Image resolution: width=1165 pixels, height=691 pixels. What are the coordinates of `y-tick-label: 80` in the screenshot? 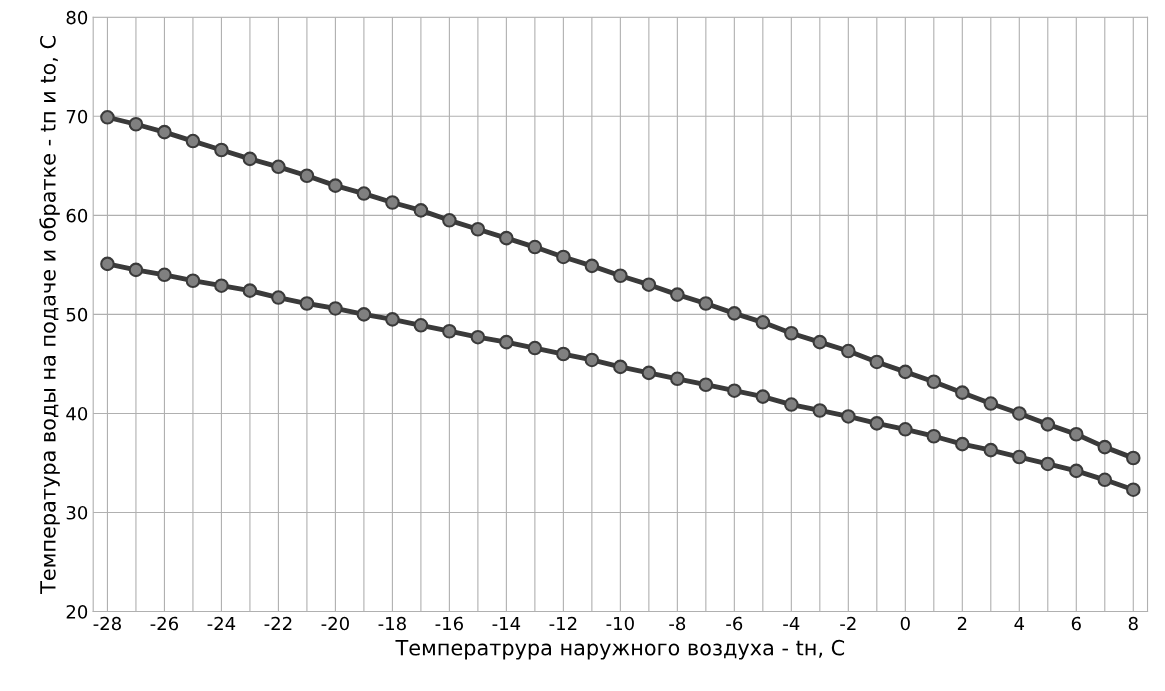 It's located at (77, 17).